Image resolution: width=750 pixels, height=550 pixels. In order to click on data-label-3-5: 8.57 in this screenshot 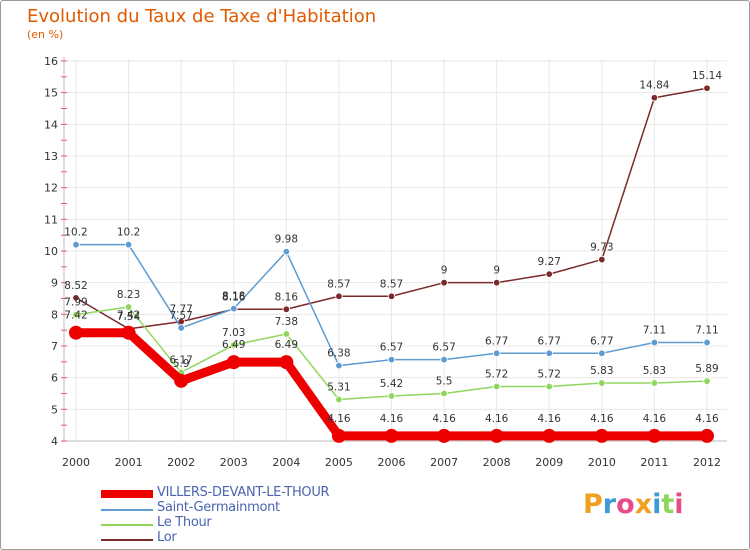, I will do `click(338, 284)`.